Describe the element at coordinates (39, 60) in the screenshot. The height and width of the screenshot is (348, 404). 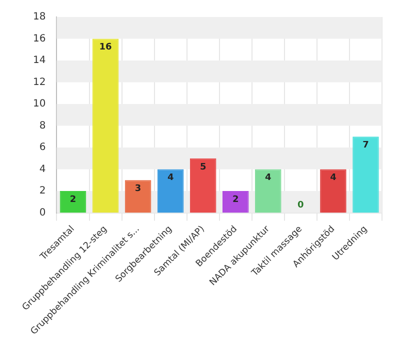
I see `y-tick-label: 14` at that location.